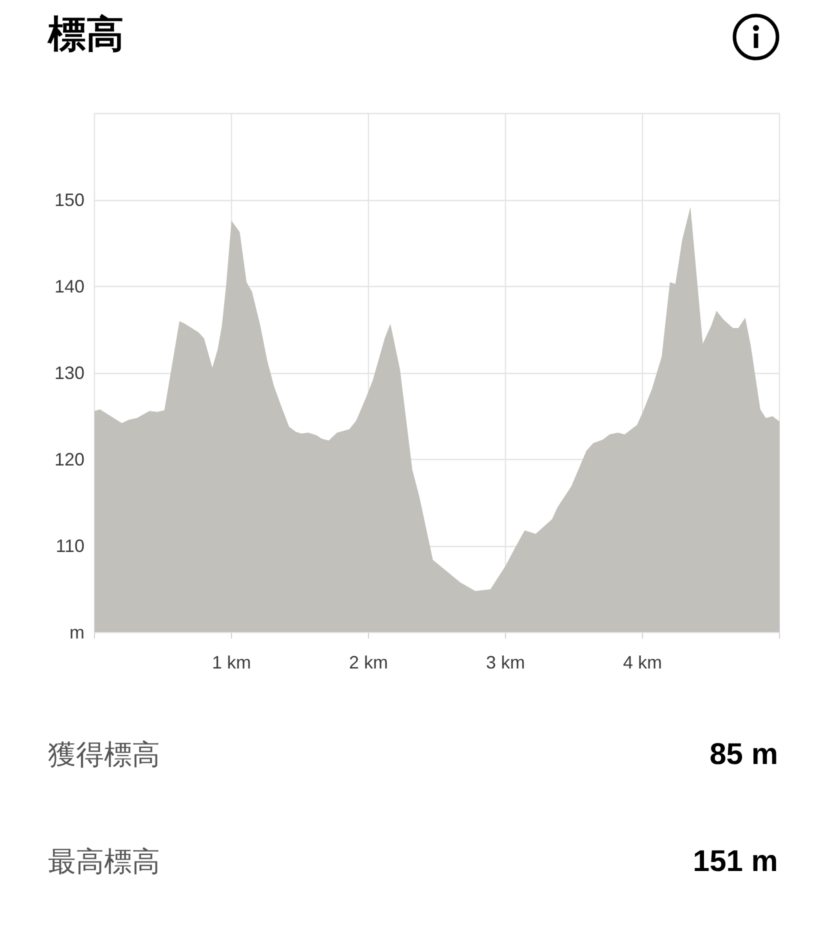 Image resolution: width=828 pixels, height=926 pixels. I want to click on y-tick-label: 120, so click(69, 460).